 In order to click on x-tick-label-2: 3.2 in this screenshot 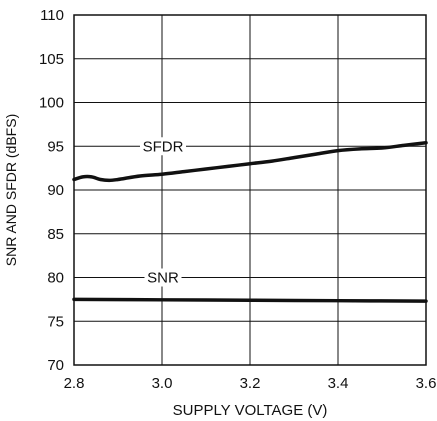, I will do `click(250, 383)`.